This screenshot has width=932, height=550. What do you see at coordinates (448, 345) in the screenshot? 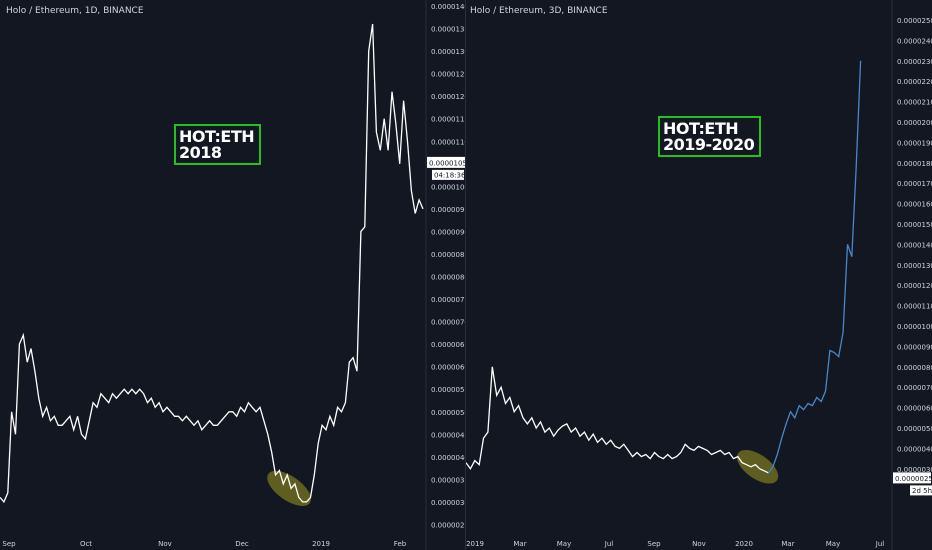
I see `y-tick-label: 0.00000650` at bounding box center [448, 345].